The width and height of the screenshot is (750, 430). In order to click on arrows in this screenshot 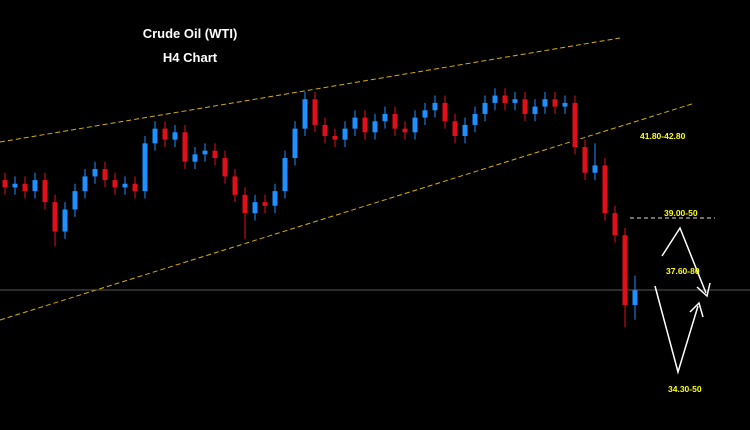, I will do `click(682, 300)`.